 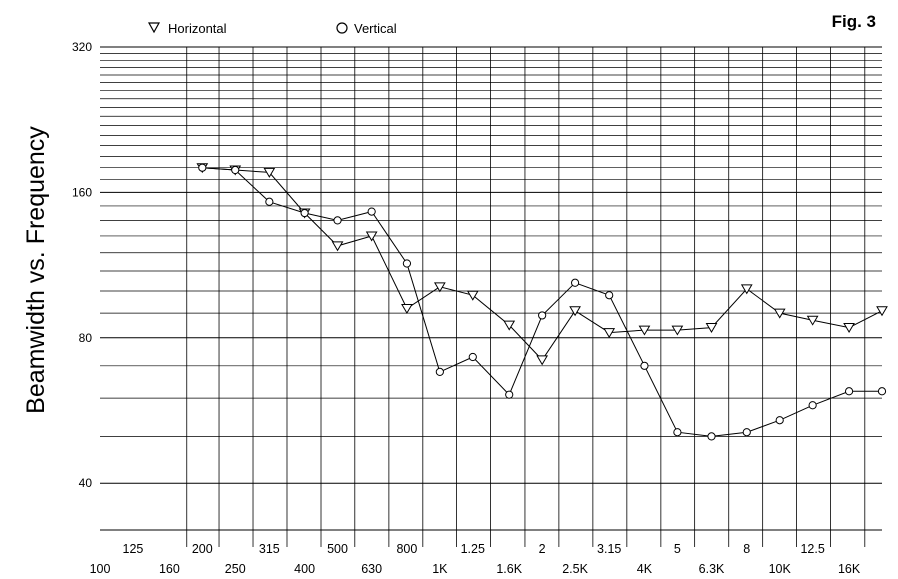 I want to click on x-tick-label-upper: 200, so click(x=202, y=549).